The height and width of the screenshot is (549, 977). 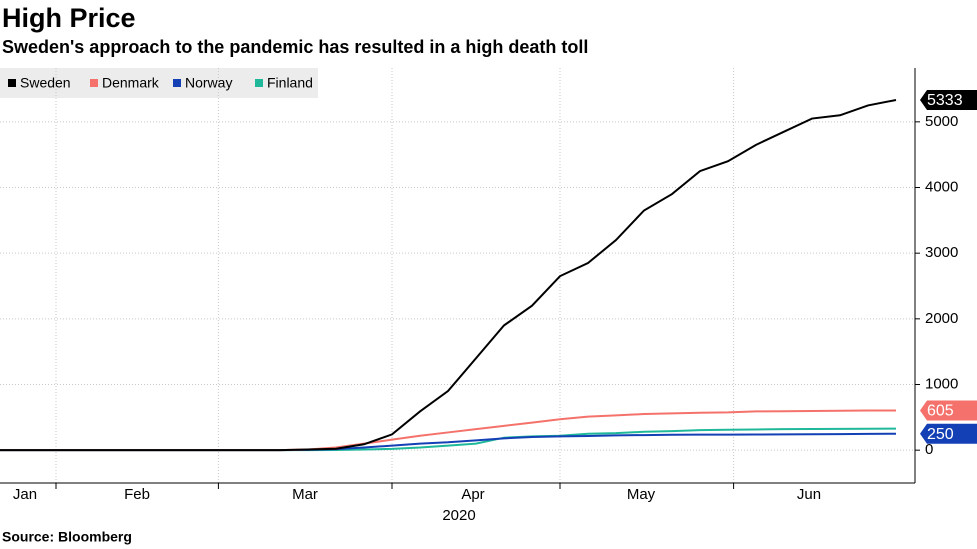 I want to click on end-label: 250, so click(x=940, y=434).